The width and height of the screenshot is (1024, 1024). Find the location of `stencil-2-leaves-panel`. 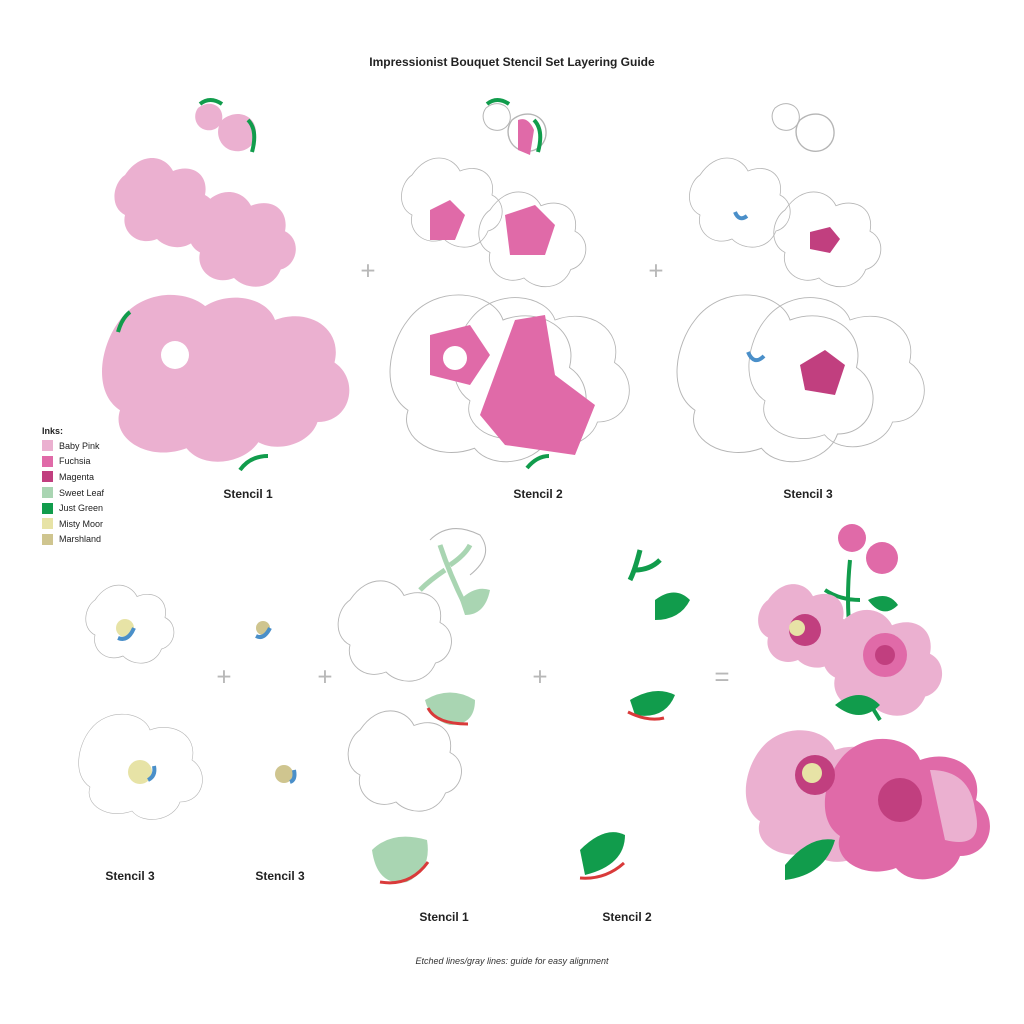

stencil-2-leaves-panel is located at coordinates (634, 714).